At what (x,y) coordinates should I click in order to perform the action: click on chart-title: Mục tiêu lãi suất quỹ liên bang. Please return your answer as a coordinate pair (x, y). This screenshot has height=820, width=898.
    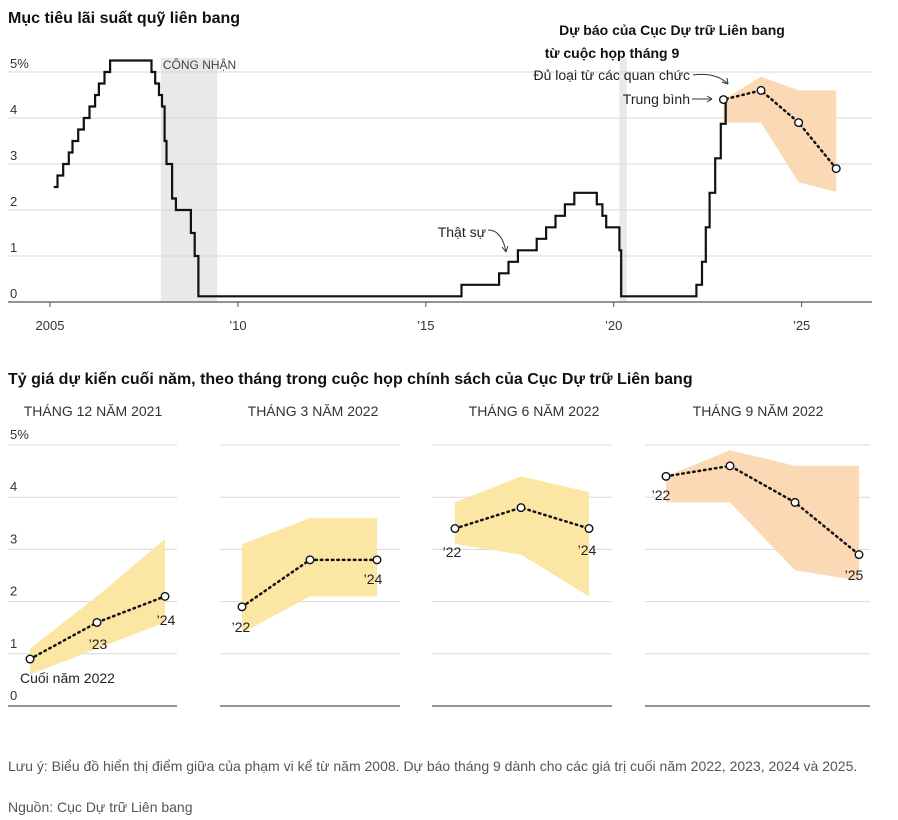
    Looking at the image, I should click on (124, 18).